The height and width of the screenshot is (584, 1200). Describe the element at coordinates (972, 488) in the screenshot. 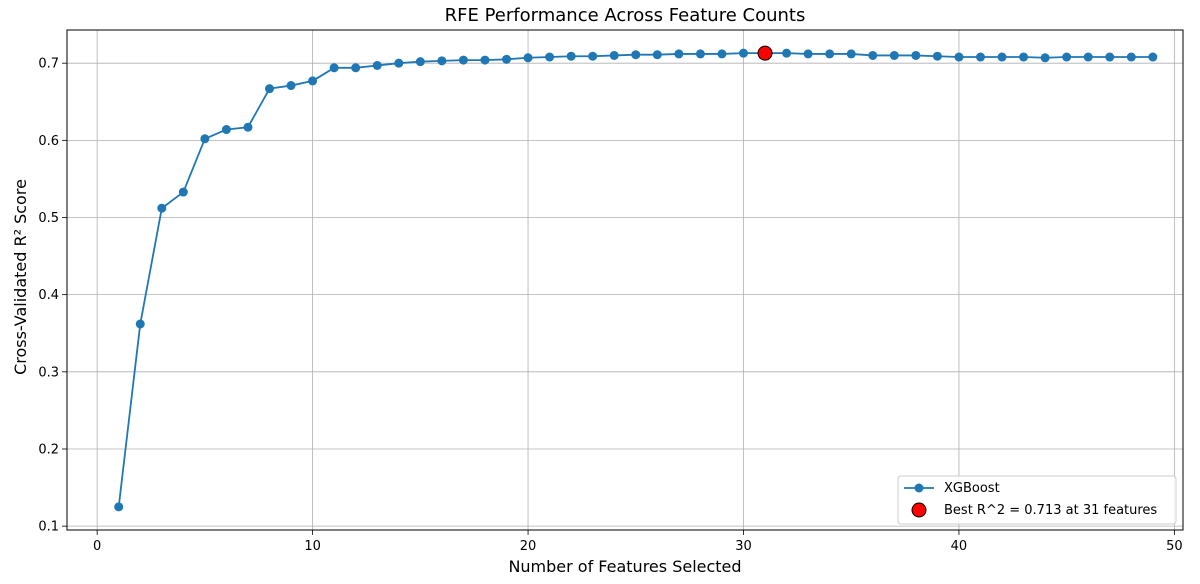

I see `legend-label-xgboost: XGBoost` at that location.